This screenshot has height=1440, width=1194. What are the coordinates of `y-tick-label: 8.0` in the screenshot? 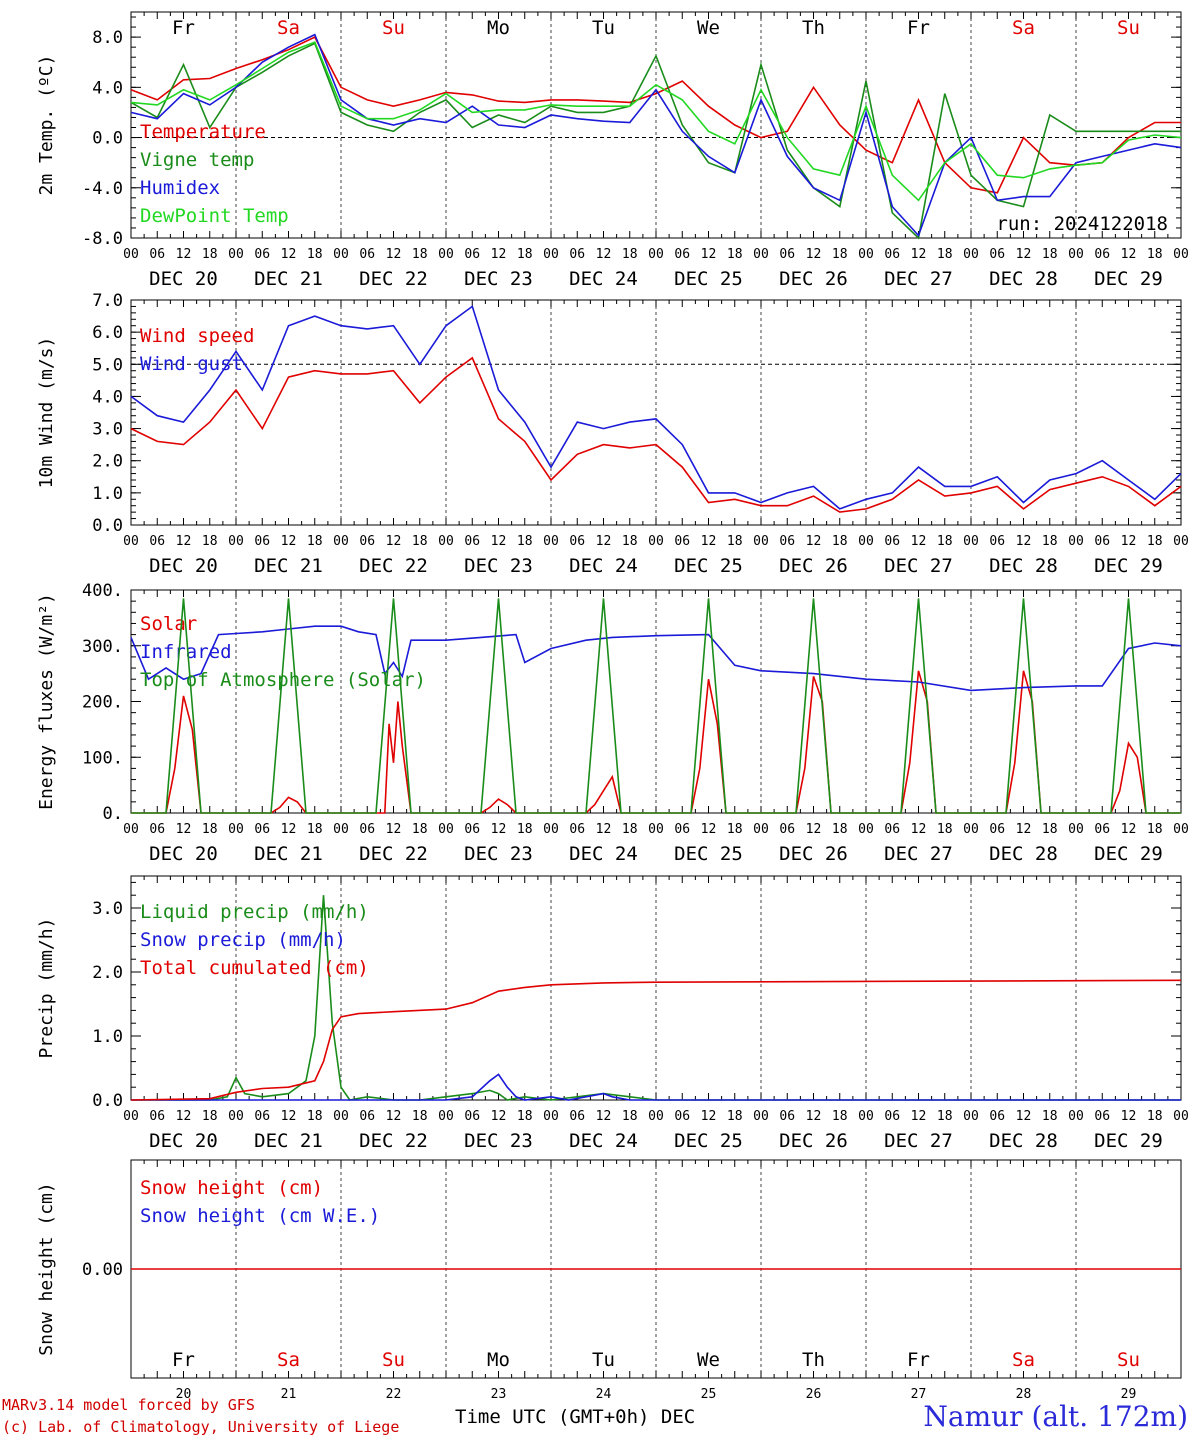 It's located at (107, 38).